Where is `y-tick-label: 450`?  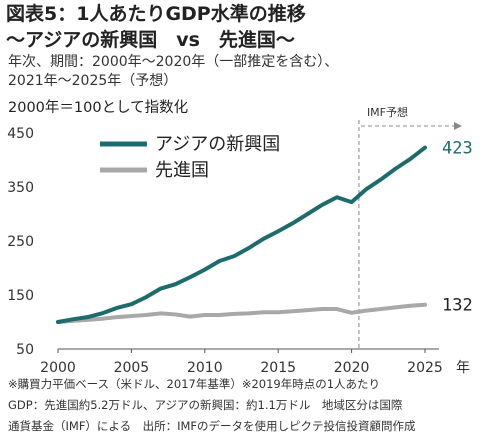 y-tick-label: 450 is located at coordinates (20, 134).